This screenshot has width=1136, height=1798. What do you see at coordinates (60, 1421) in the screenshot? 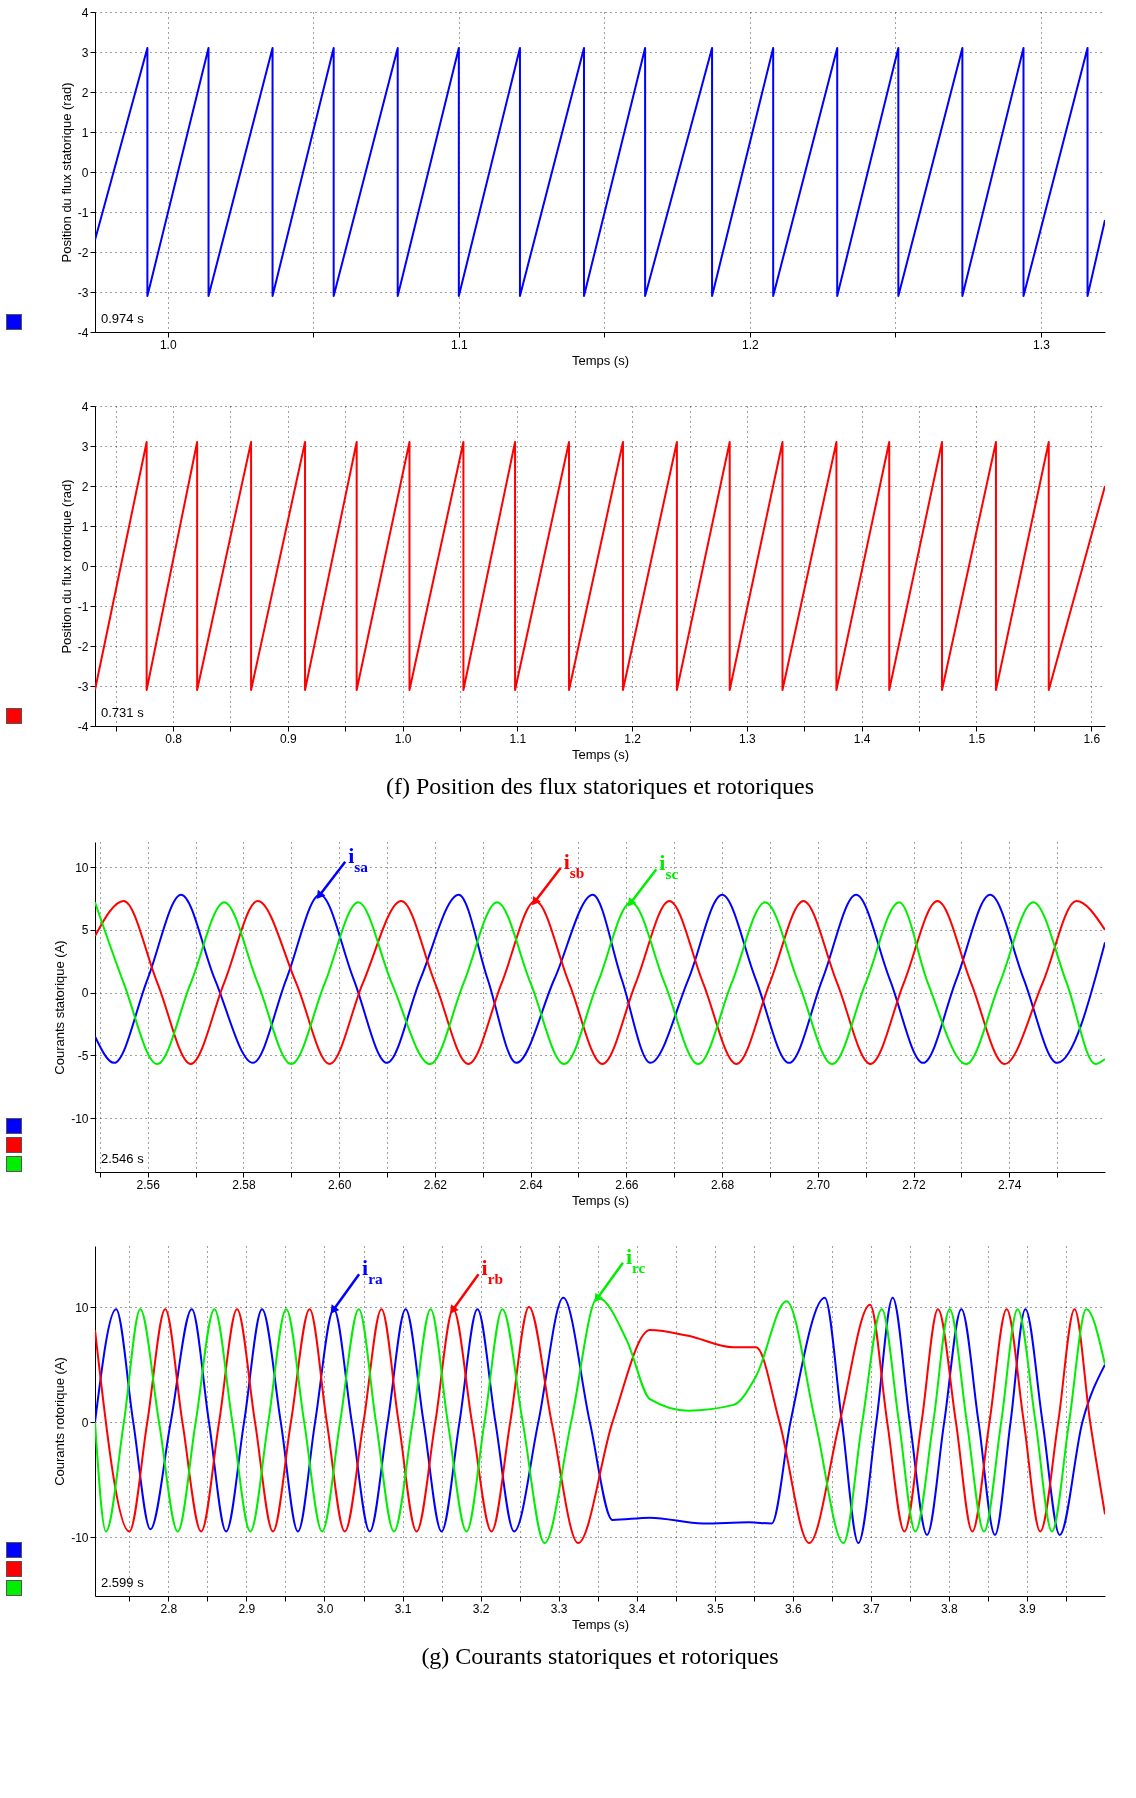
I see `y-axis-title: Courants rotorique (A)` at bounding box center [60, 1421].